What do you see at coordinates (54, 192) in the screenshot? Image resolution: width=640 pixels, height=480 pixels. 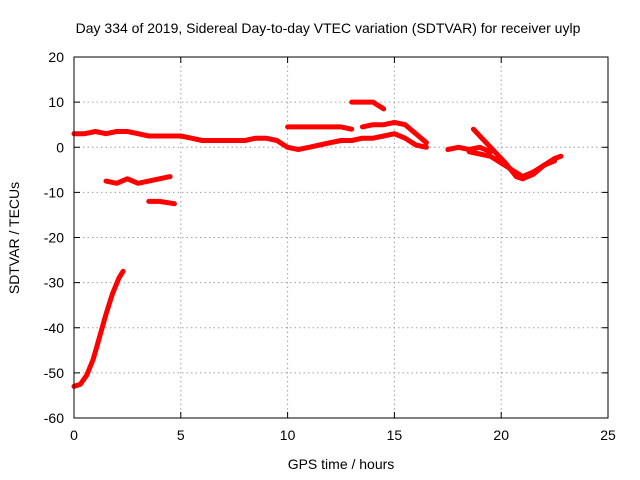 I see `y-tick-label: -10` at bounding box center [54, 192].